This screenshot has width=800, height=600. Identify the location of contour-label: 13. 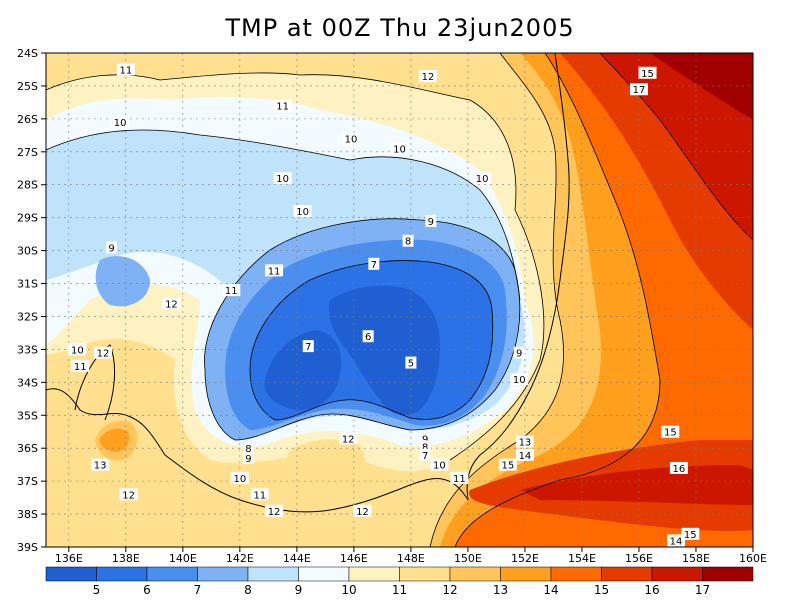
(100, 466).